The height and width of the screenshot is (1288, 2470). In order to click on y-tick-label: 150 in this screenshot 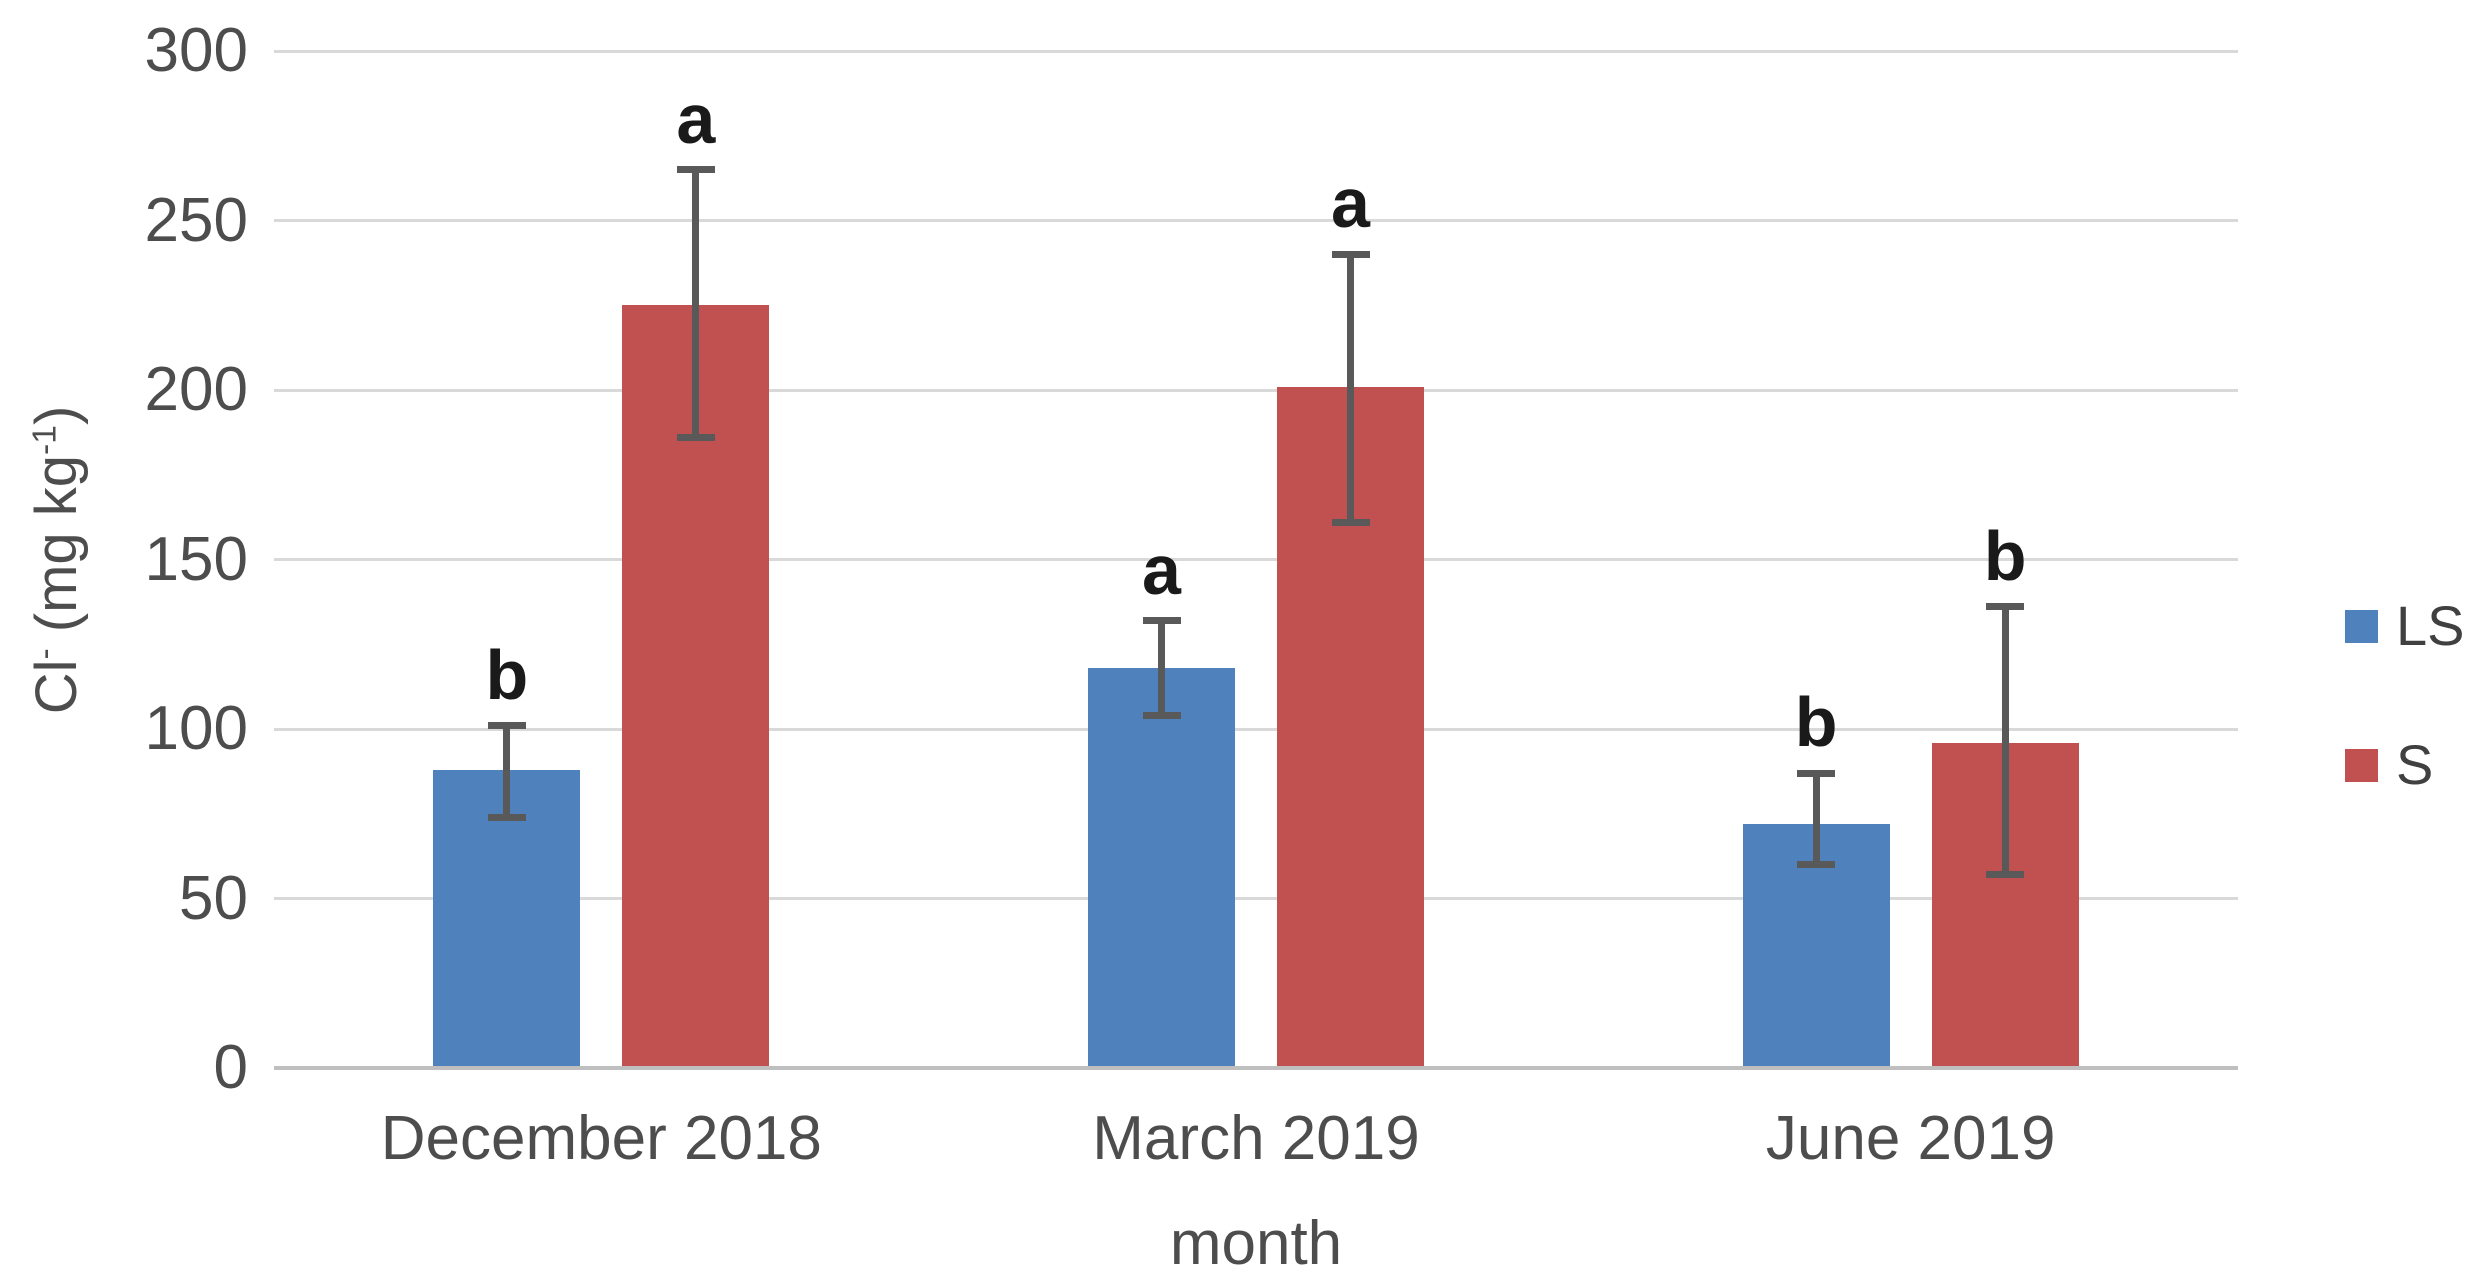, I will do `click(196, 559)`.